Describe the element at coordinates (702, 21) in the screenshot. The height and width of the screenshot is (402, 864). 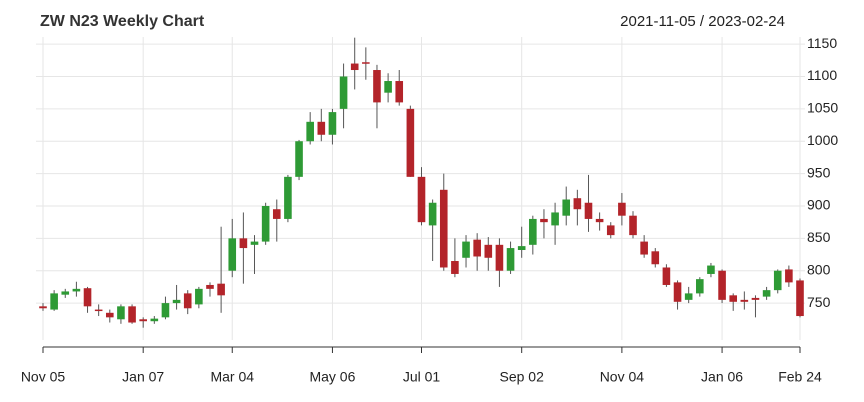
I see `date-range: 2021-11-05 / 2023-02-24` at that location.